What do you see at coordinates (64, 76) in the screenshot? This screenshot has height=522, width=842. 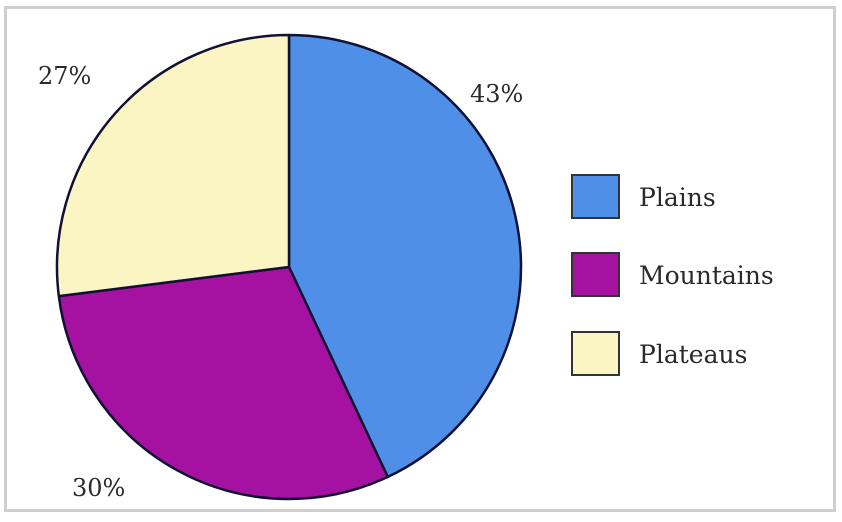 I see `slice-label-plateaus: 27%` at bounding box center [64, 76].